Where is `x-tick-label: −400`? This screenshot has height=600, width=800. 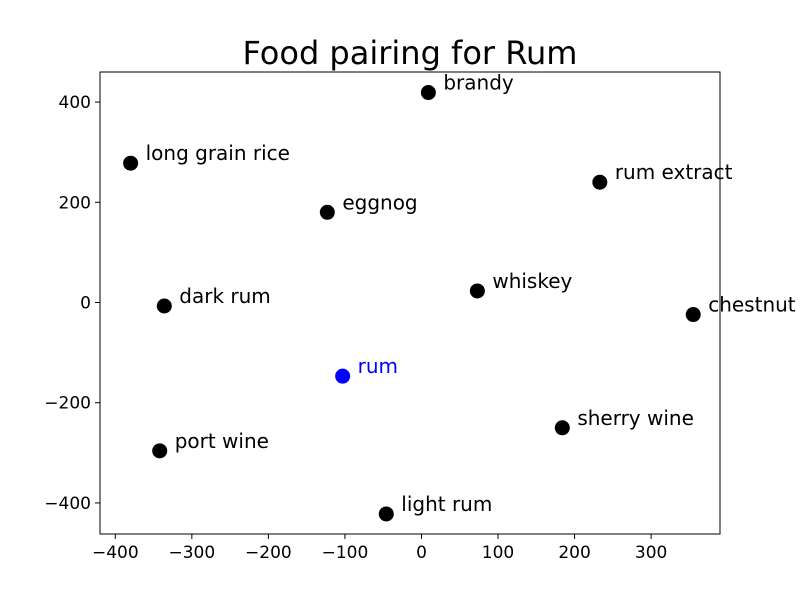
x-tick-label: −400 is located at coordinates (115, 553).